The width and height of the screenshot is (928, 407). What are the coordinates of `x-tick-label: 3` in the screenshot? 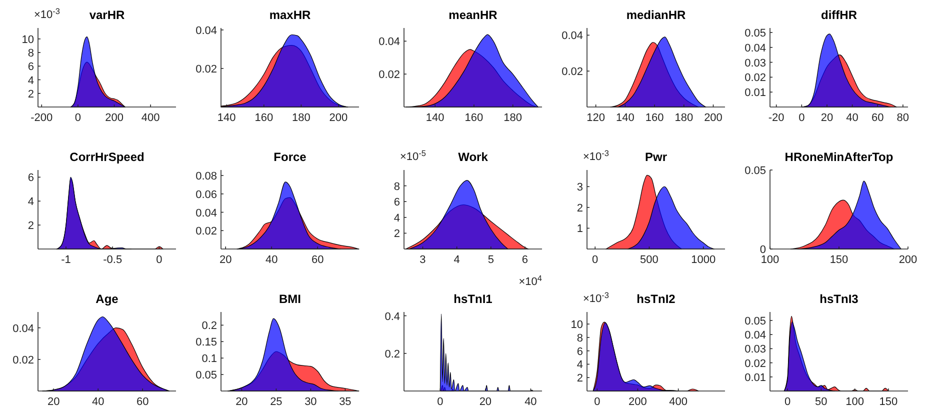 It's located at (423, 260).